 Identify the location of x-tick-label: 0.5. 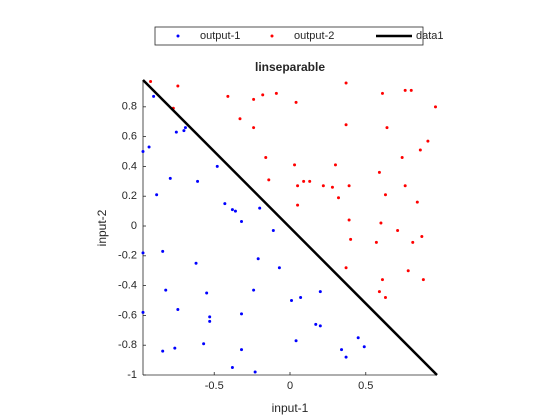
(365, 386).